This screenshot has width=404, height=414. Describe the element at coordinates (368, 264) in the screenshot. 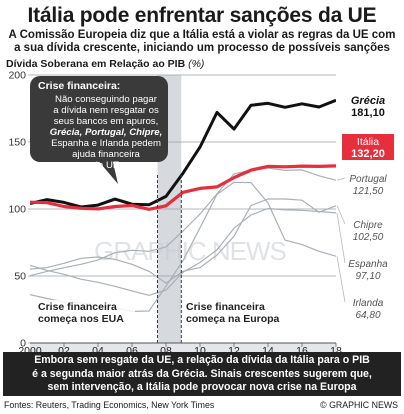

I see `series-label-name: Espanha` at that location.